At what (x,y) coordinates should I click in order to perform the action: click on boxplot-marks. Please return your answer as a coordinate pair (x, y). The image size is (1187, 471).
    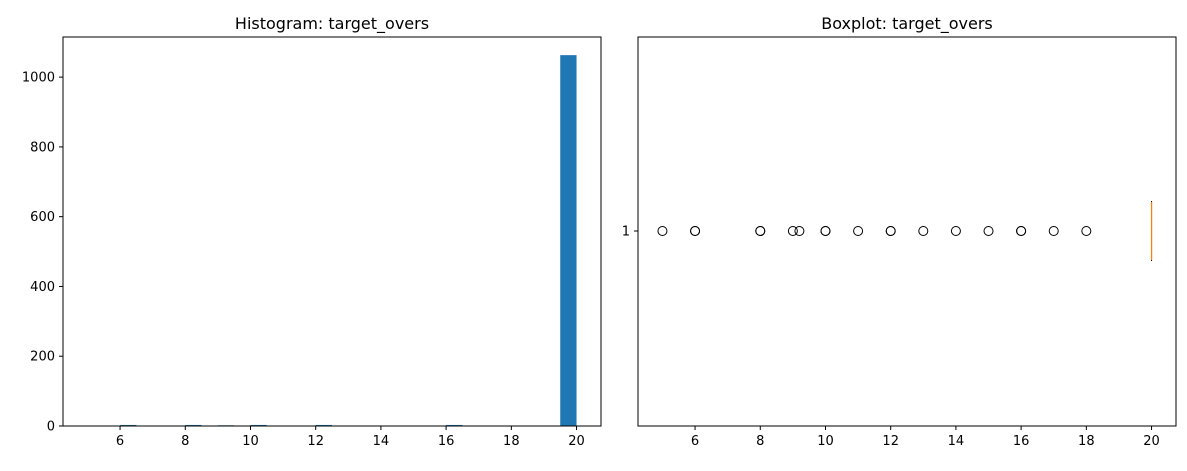
    Looking at the image, I should click on (905, 231).